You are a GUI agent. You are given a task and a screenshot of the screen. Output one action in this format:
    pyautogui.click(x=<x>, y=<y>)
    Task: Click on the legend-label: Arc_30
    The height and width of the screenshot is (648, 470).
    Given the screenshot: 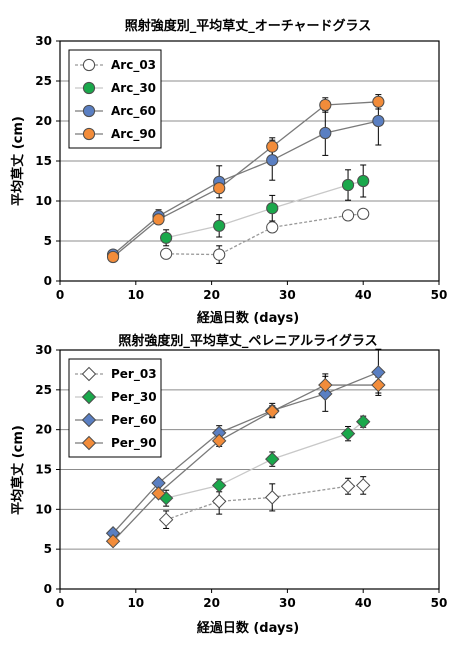 What is the action you would take?
    pyautogui.click(x=133, y=88)
    